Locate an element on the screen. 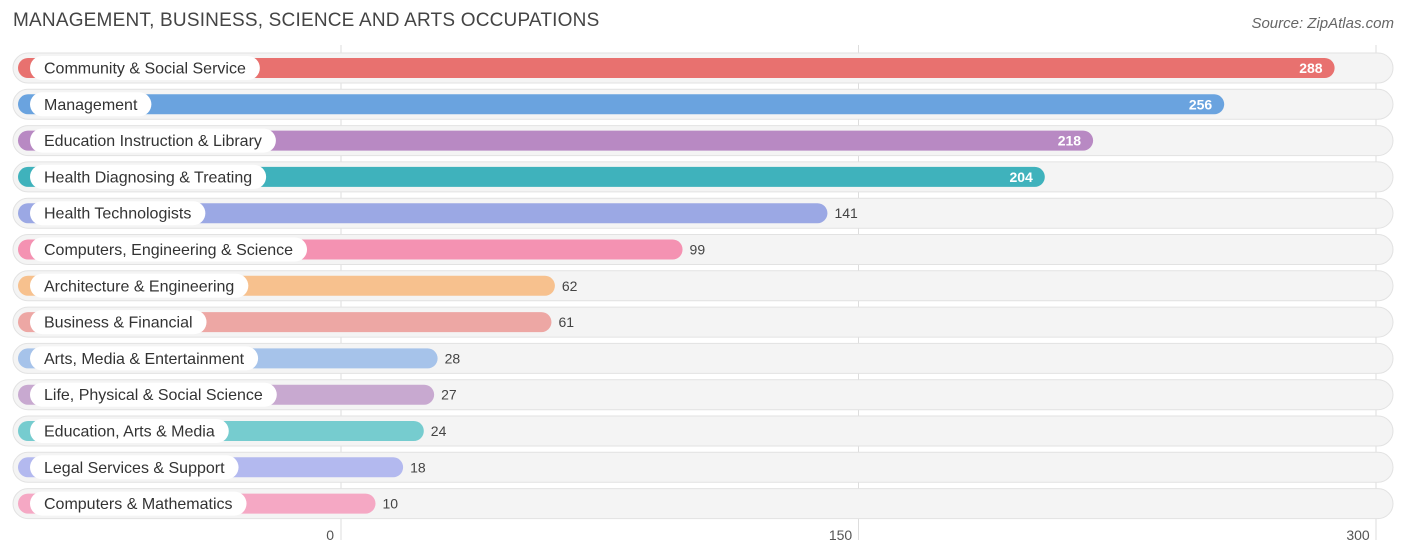  bar-label: Legal Services & Support is located at coordinates (134, 468).